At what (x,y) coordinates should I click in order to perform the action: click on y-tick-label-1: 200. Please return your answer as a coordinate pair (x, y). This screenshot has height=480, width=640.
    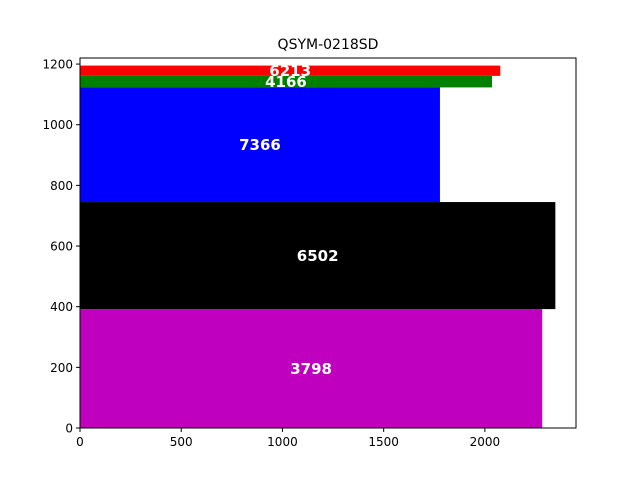
    Looking at the image, I should click on (61, 368).